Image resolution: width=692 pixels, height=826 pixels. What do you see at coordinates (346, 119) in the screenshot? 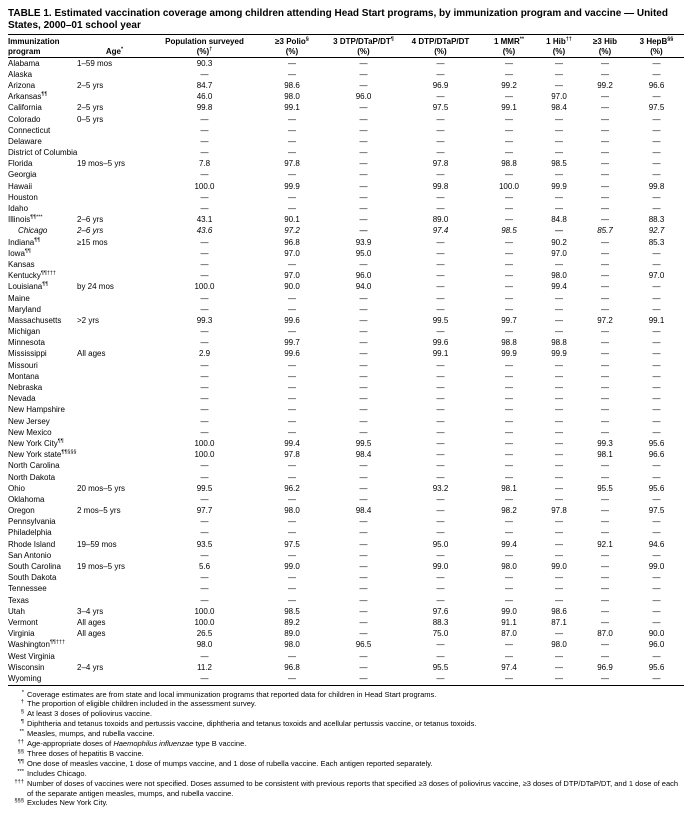
I see `table-row: Colorado 0–5 yrs — — — — — — — —` at bounding box center [346, 119].